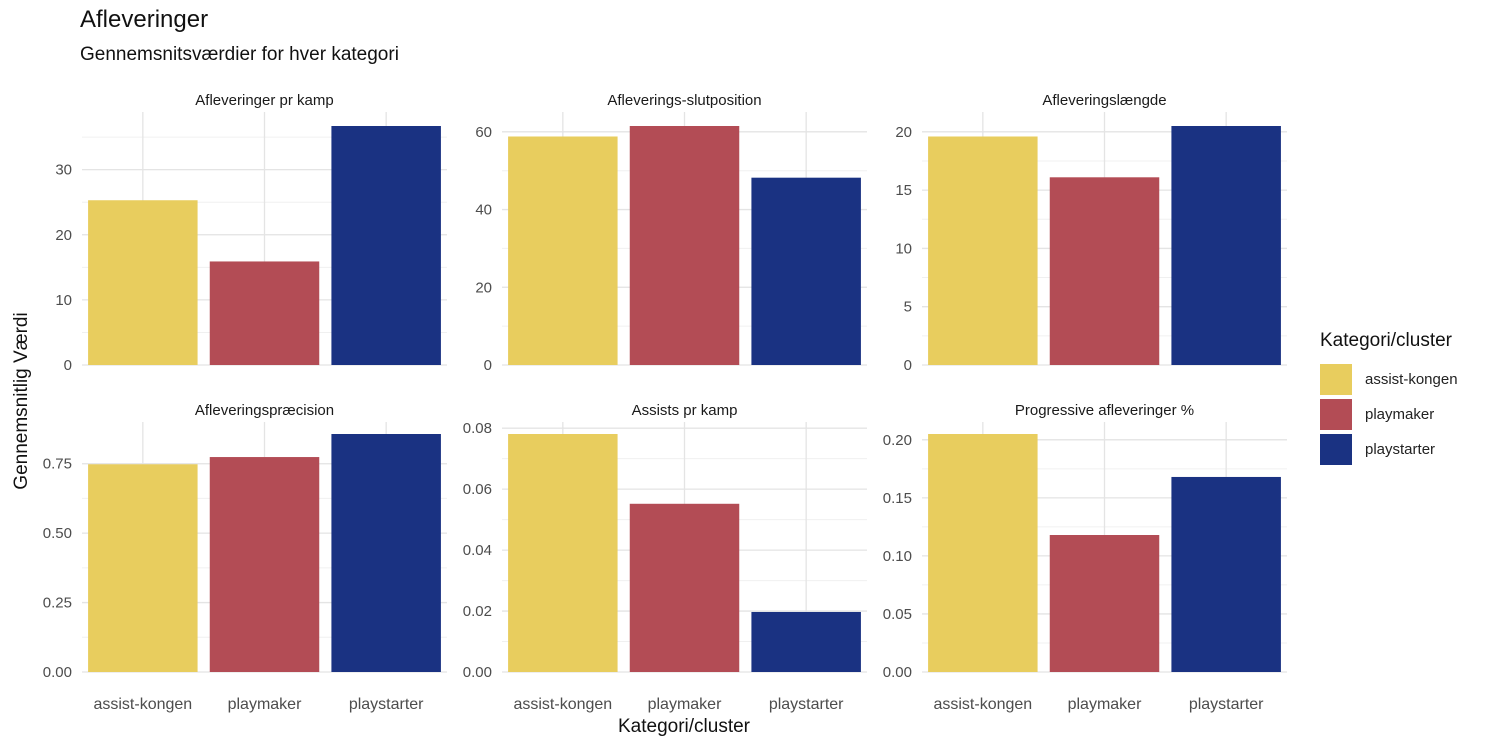 This screenshot has width=1500, height=750. What do you see at coordinates (144, 19) in the screenshot?
I see `chart-title: Afleveringer` at bounding box center [144, 19].